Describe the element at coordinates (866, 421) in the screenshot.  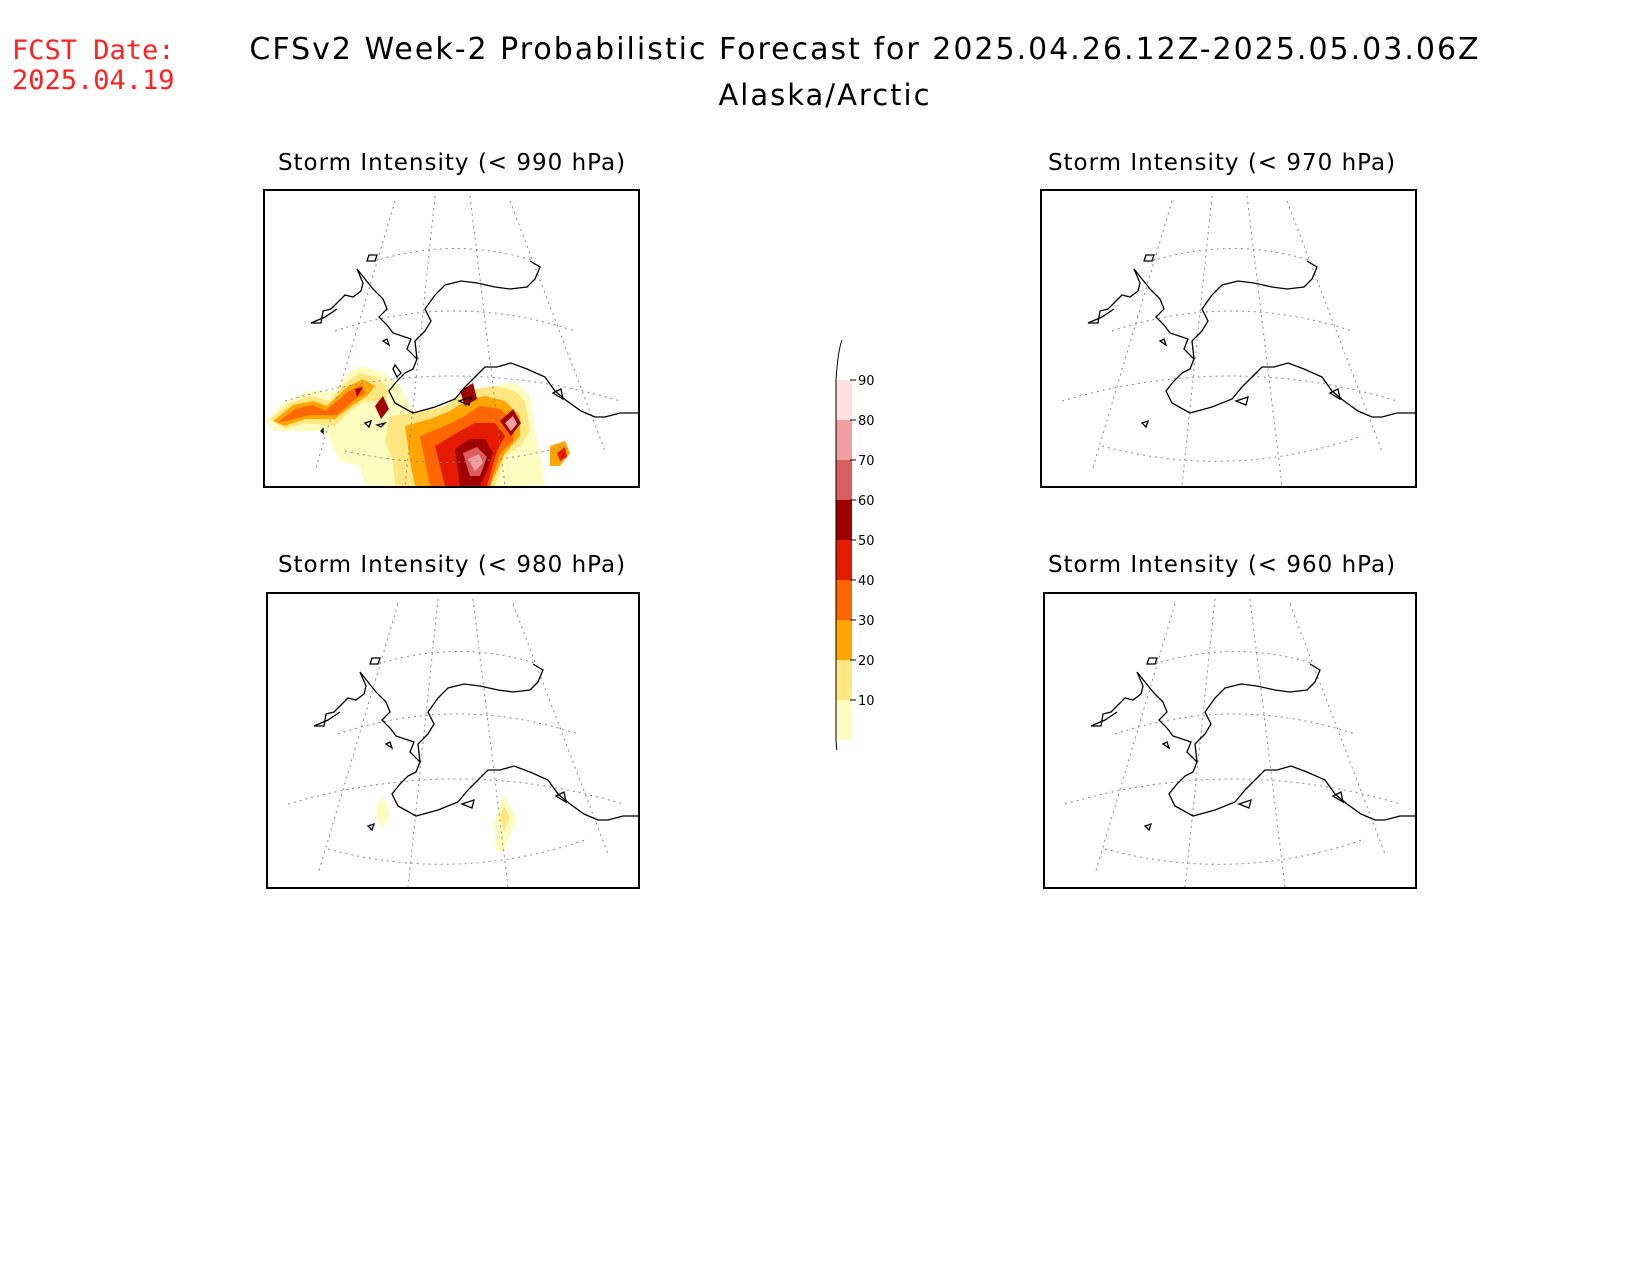
I see `colorbar-label-80: 80` at that location.